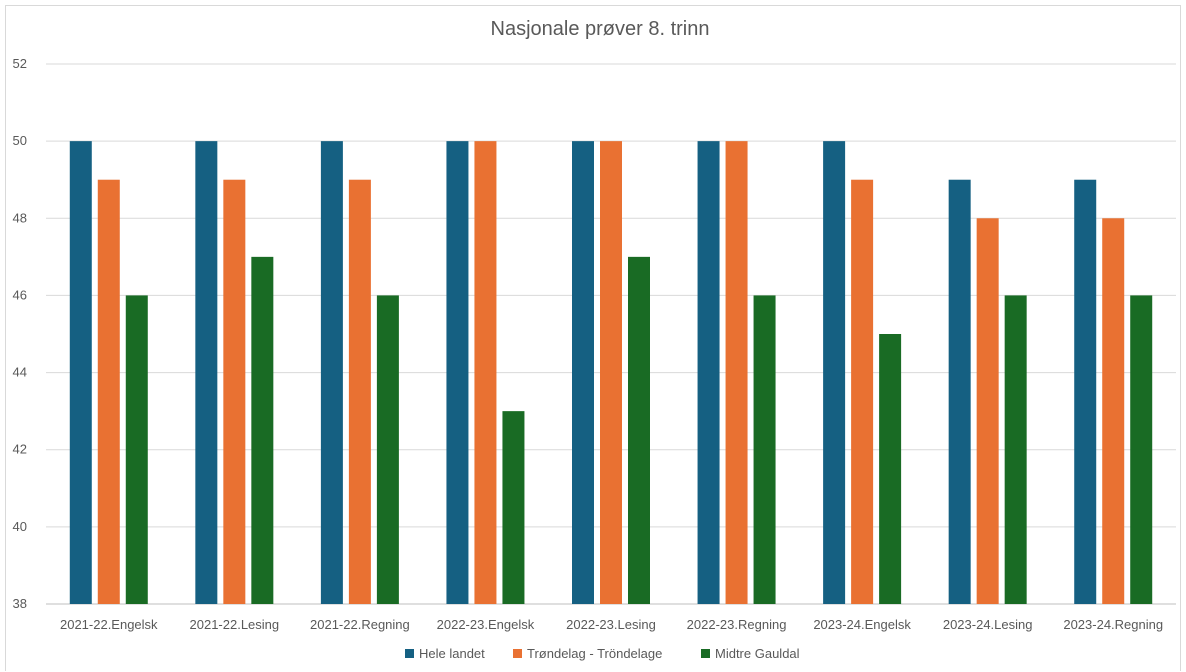  Describe the element at coordinates (235, 624) in the screenshot. I see `x-tick-label: 2021-22.Lesing` at that location.